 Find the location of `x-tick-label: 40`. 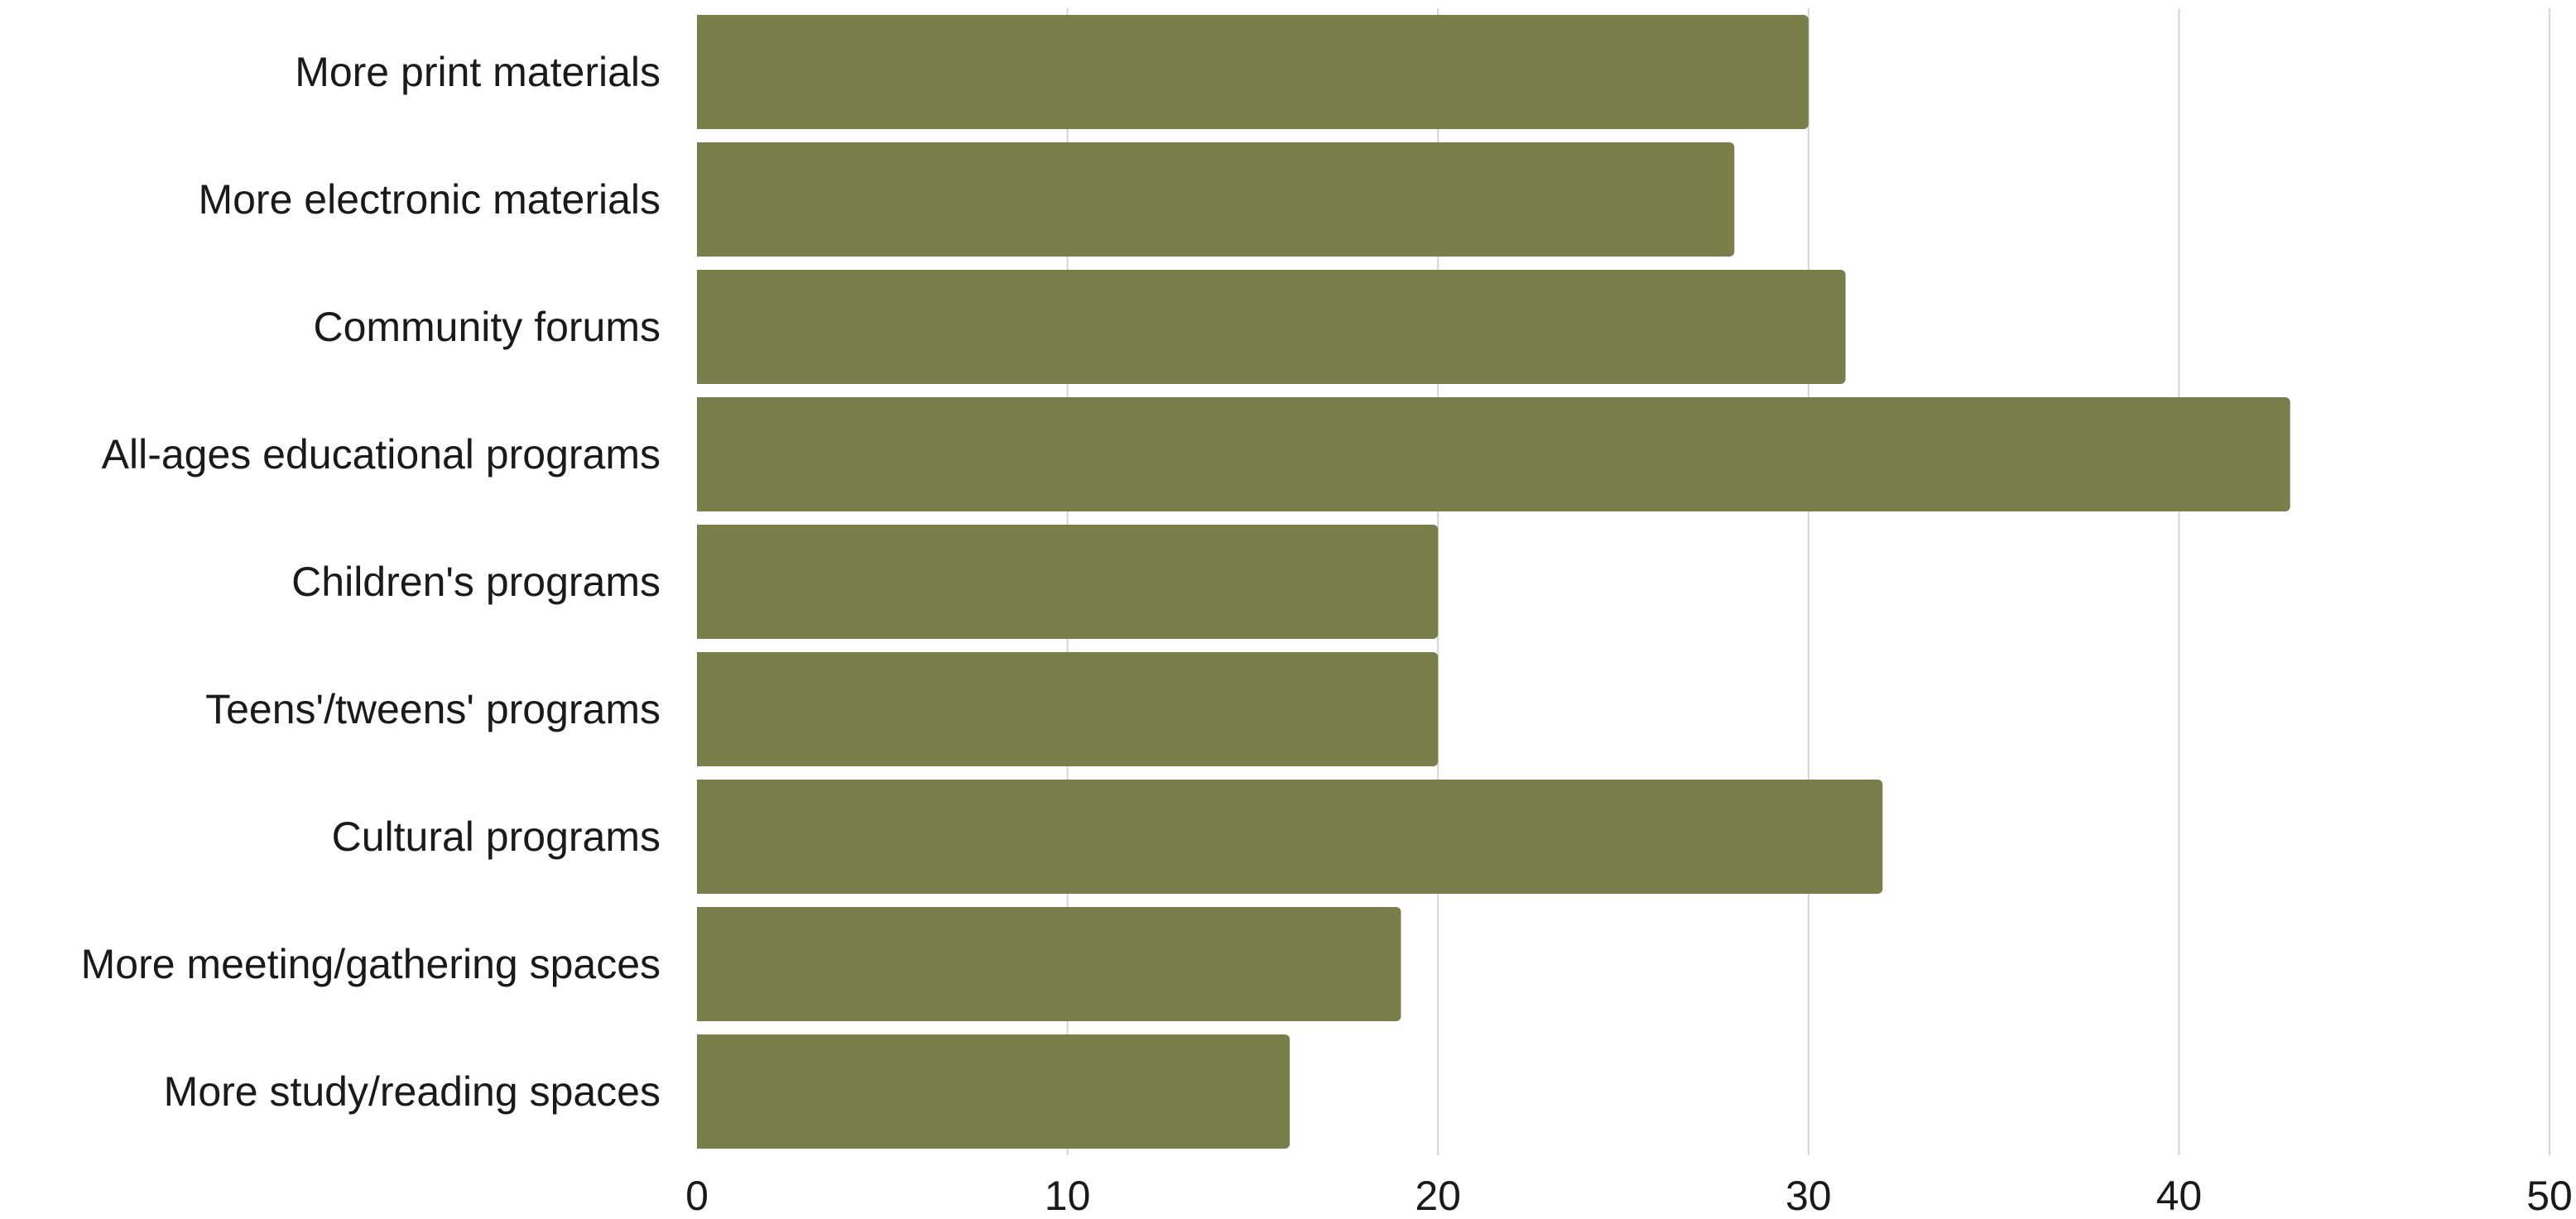

x-tick-label: 40 is located at coordinates (2179, 1196).